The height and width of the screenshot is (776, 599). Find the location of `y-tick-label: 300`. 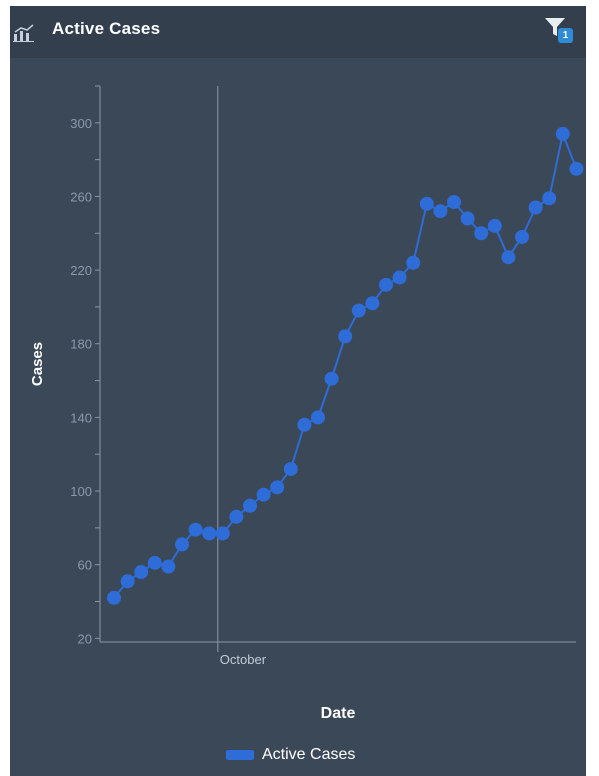

y-tick-label: 300 is located at coordinates (81, 123).